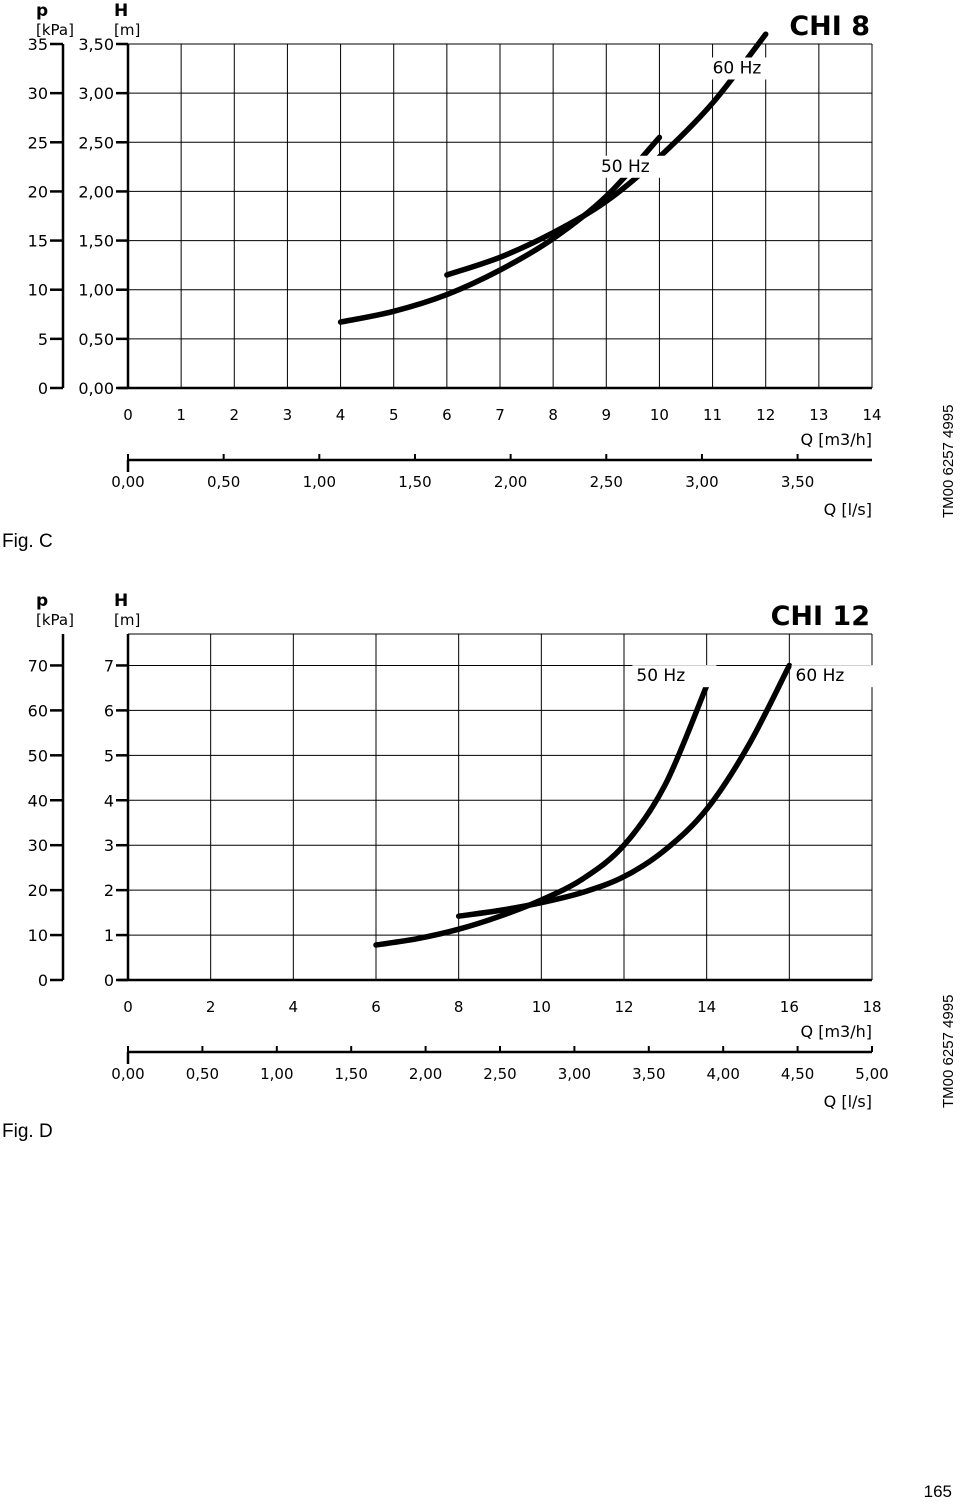 The width and height of the screenshot is (960, 1504). What do you see at coordinates (871, 1007) in the screenshot?
I see `x1-tick-label: 18` at bounding box center [871, 1007].